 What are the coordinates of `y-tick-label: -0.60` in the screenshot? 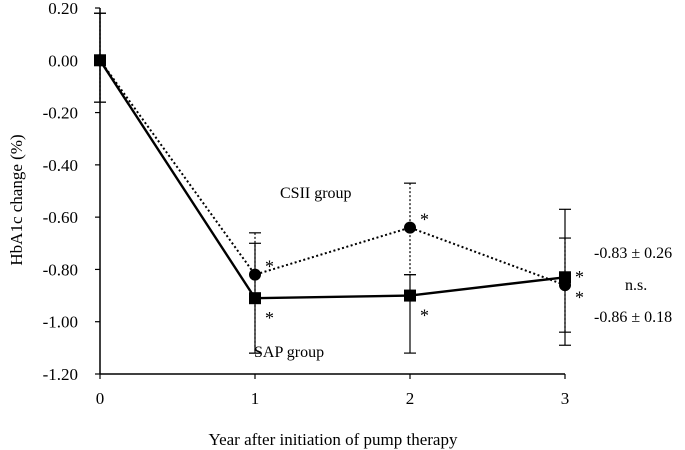 It's located at (60, 217).